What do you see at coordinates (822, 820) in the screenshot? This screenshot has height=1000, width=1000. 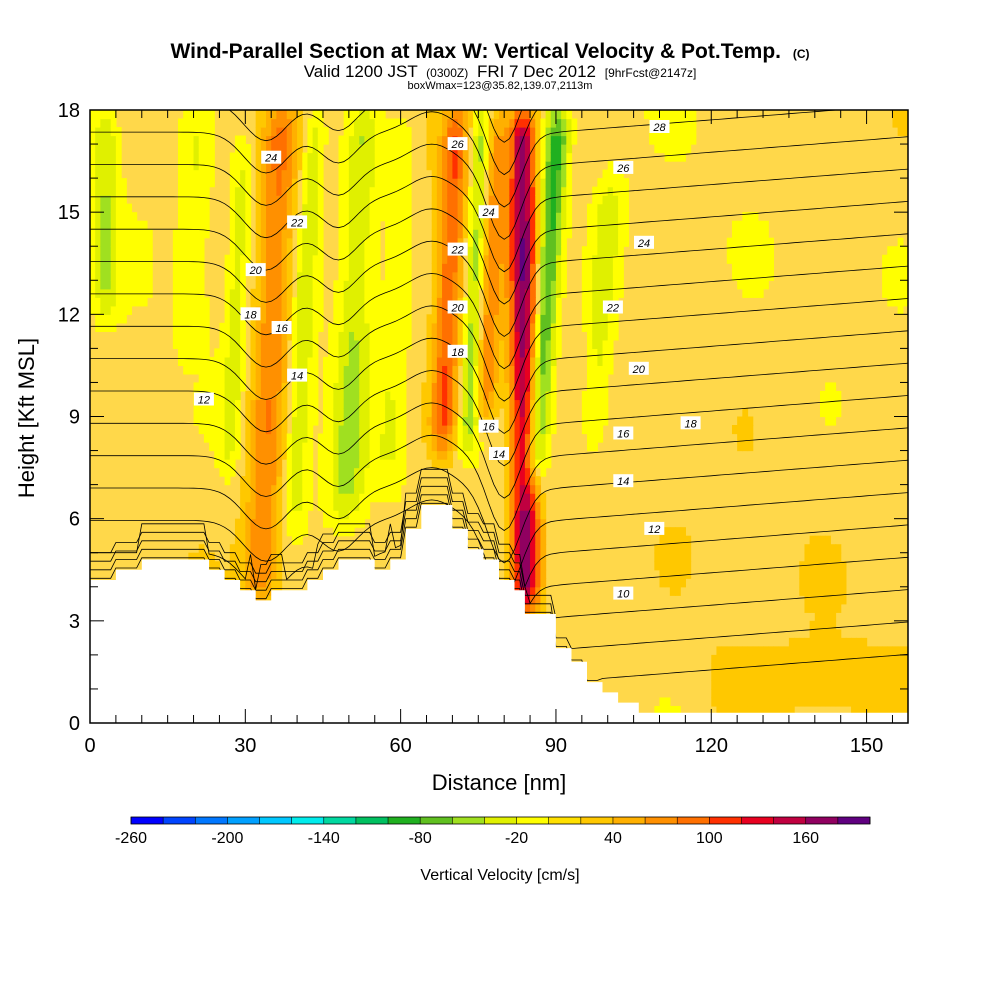 I see `colorbar-swatch` at bounding box center [822, 820].